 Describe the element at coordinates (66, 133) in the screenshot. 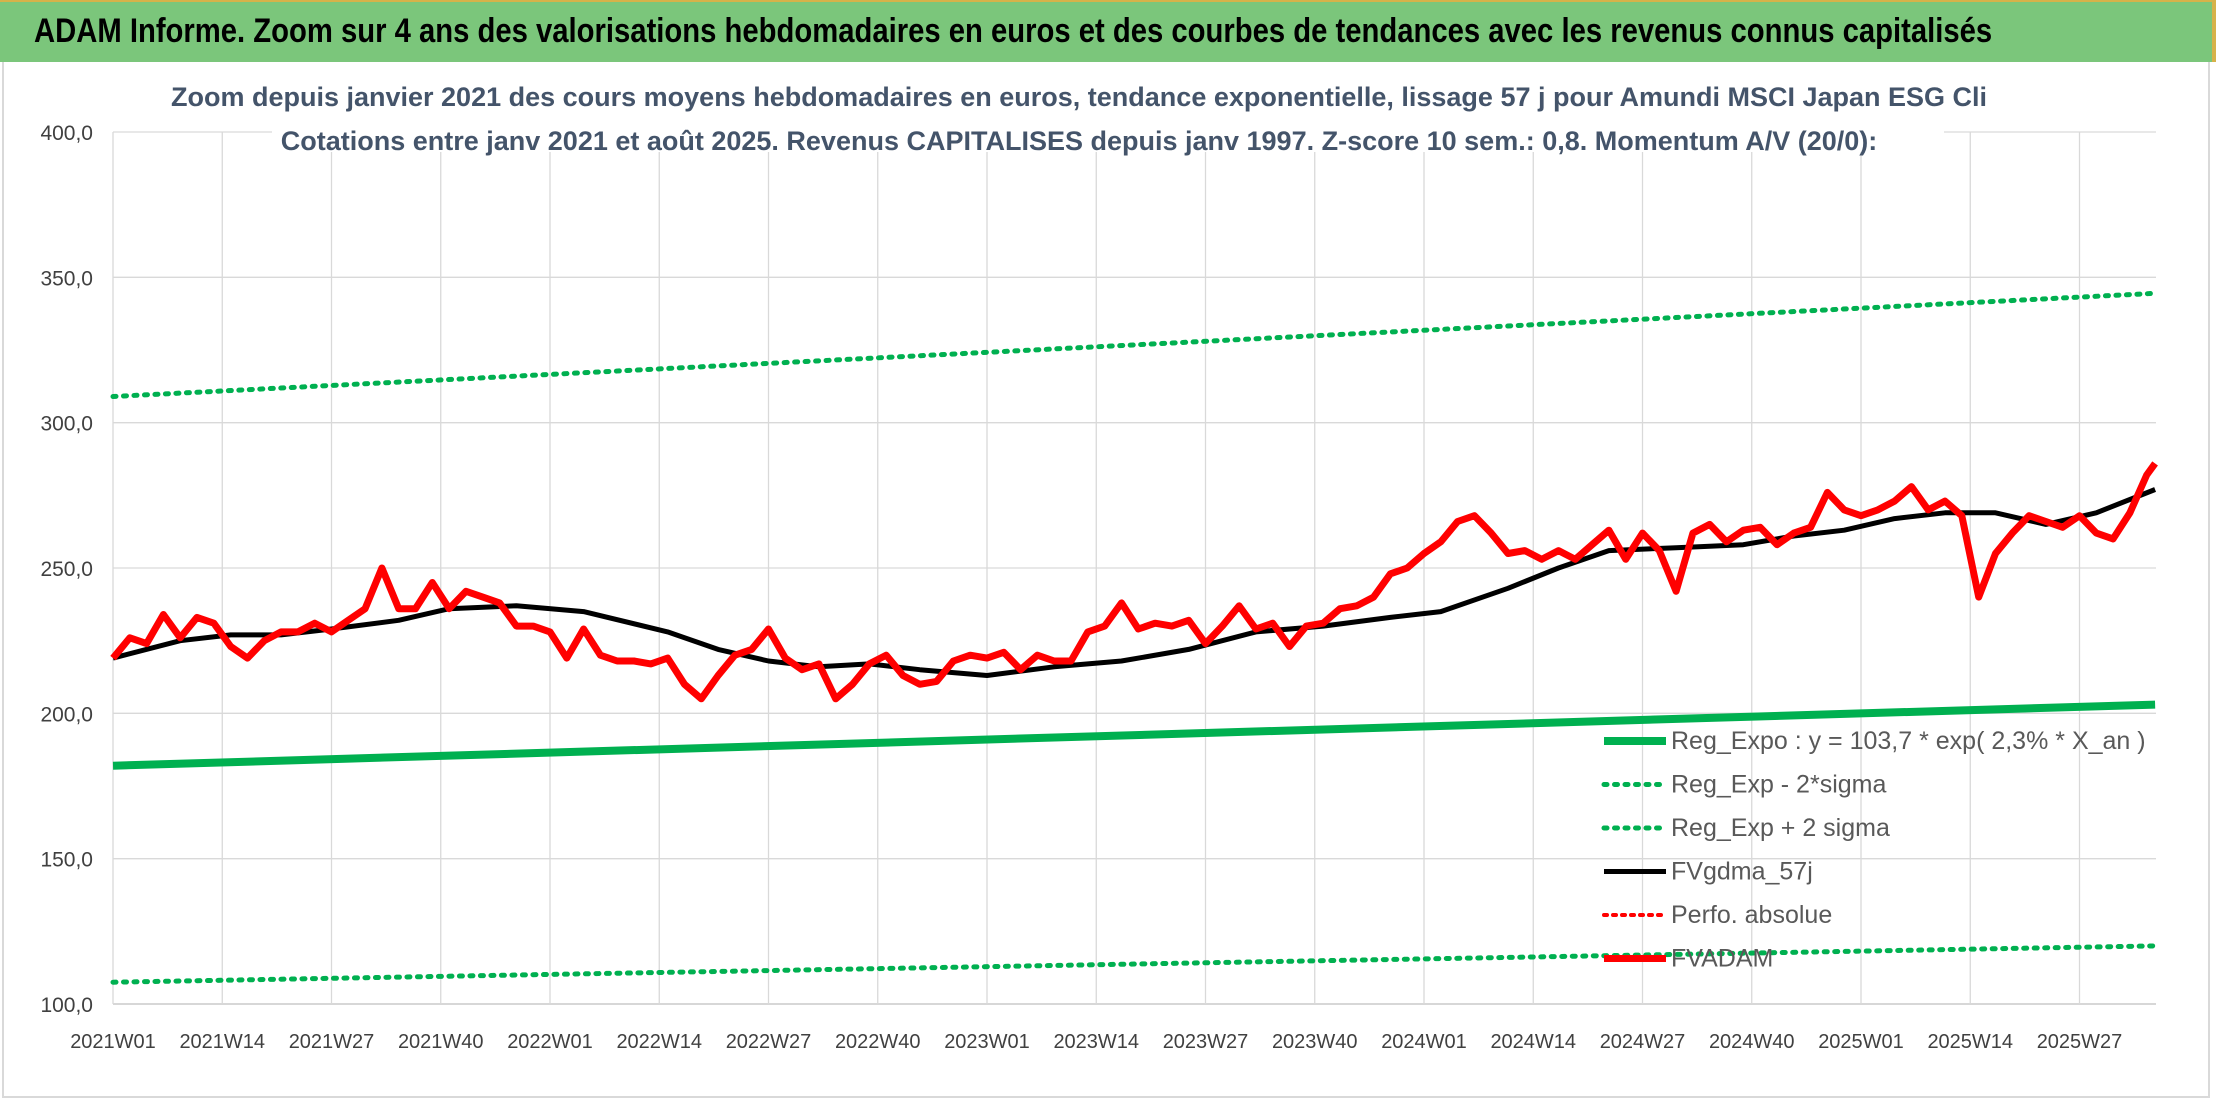

I see `y-tick-label: 400,0` at that location.